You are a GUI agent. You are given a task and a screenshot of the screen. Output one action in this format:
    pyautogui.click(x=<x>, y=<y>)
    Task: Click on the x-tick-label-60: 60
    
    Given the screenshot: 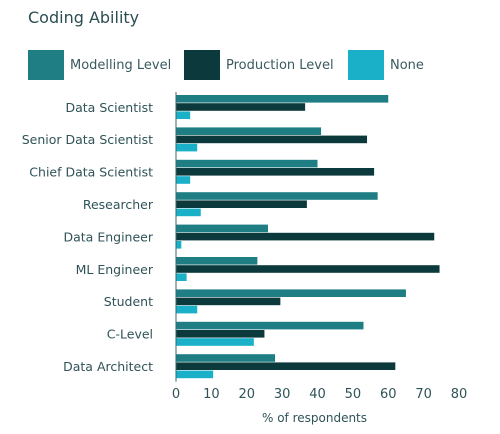 What is the action you would take?
    pyautogui.click(x=388, y=394)
    